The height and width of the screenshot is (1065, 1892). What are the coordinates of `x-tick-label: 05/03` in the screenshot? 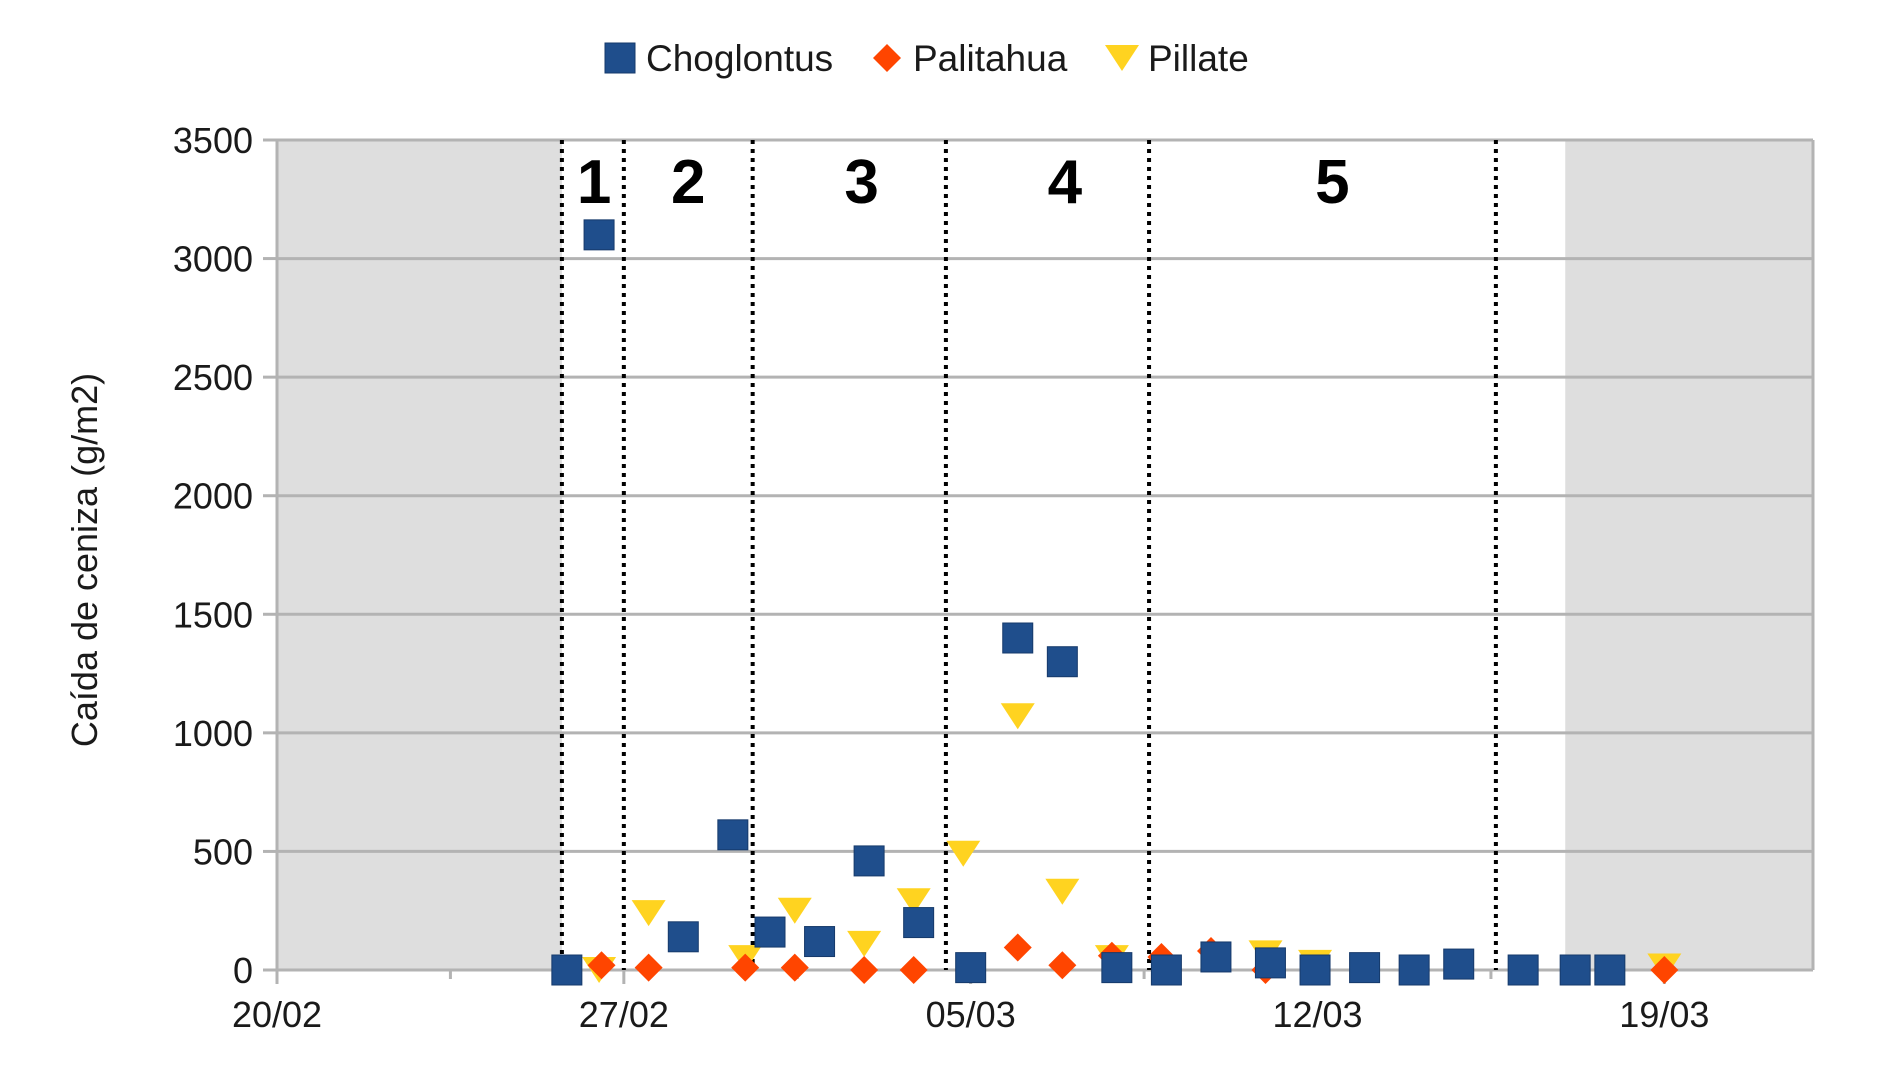 It's located at (971, 1014).